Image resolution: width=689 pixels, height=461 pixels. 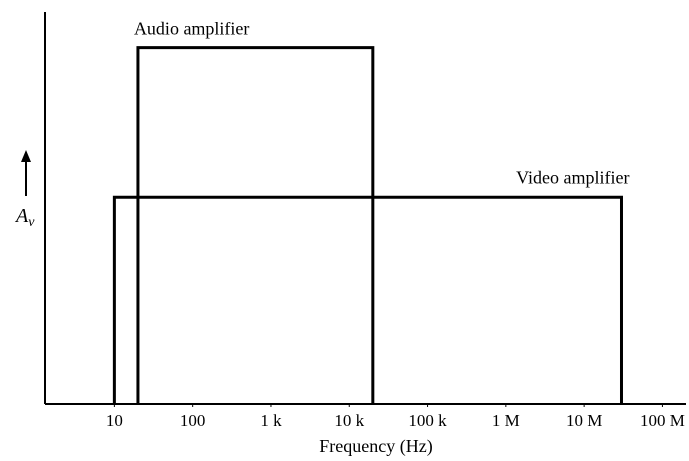 What do you see at coordinates (375, 446) in the screenshot?
I see `x-axis-title: Frequency (Hz)` at bounding box center [375, 446].